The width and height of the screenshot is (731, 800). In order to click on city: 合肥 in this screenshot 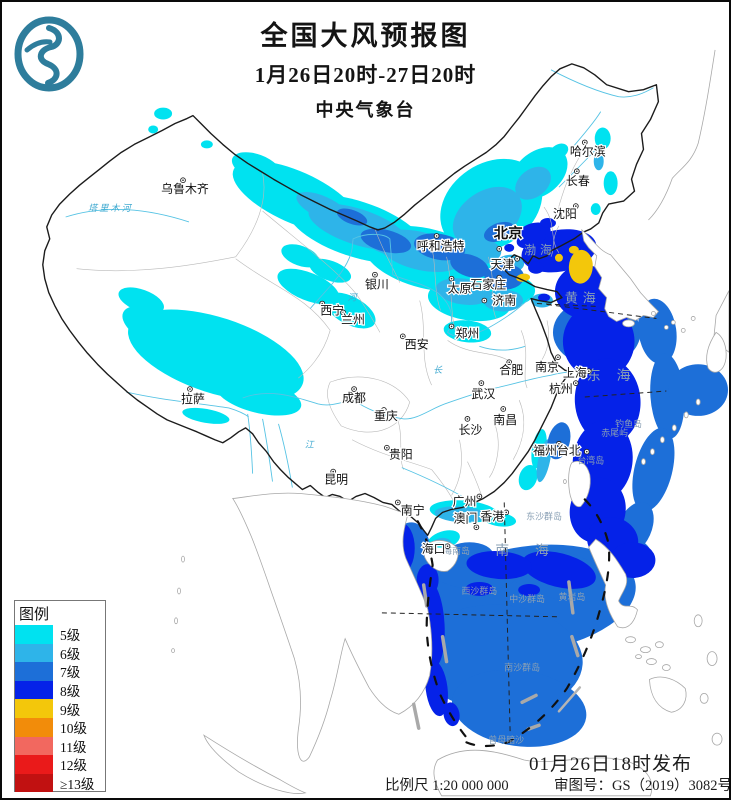, I will do `click(511, 368)`.